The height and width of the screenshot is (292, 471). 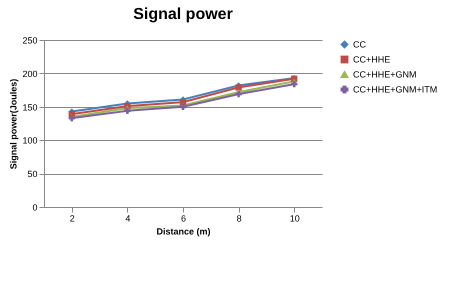 I want to click on y-tick-label: 0, so click(x=35, y=207).